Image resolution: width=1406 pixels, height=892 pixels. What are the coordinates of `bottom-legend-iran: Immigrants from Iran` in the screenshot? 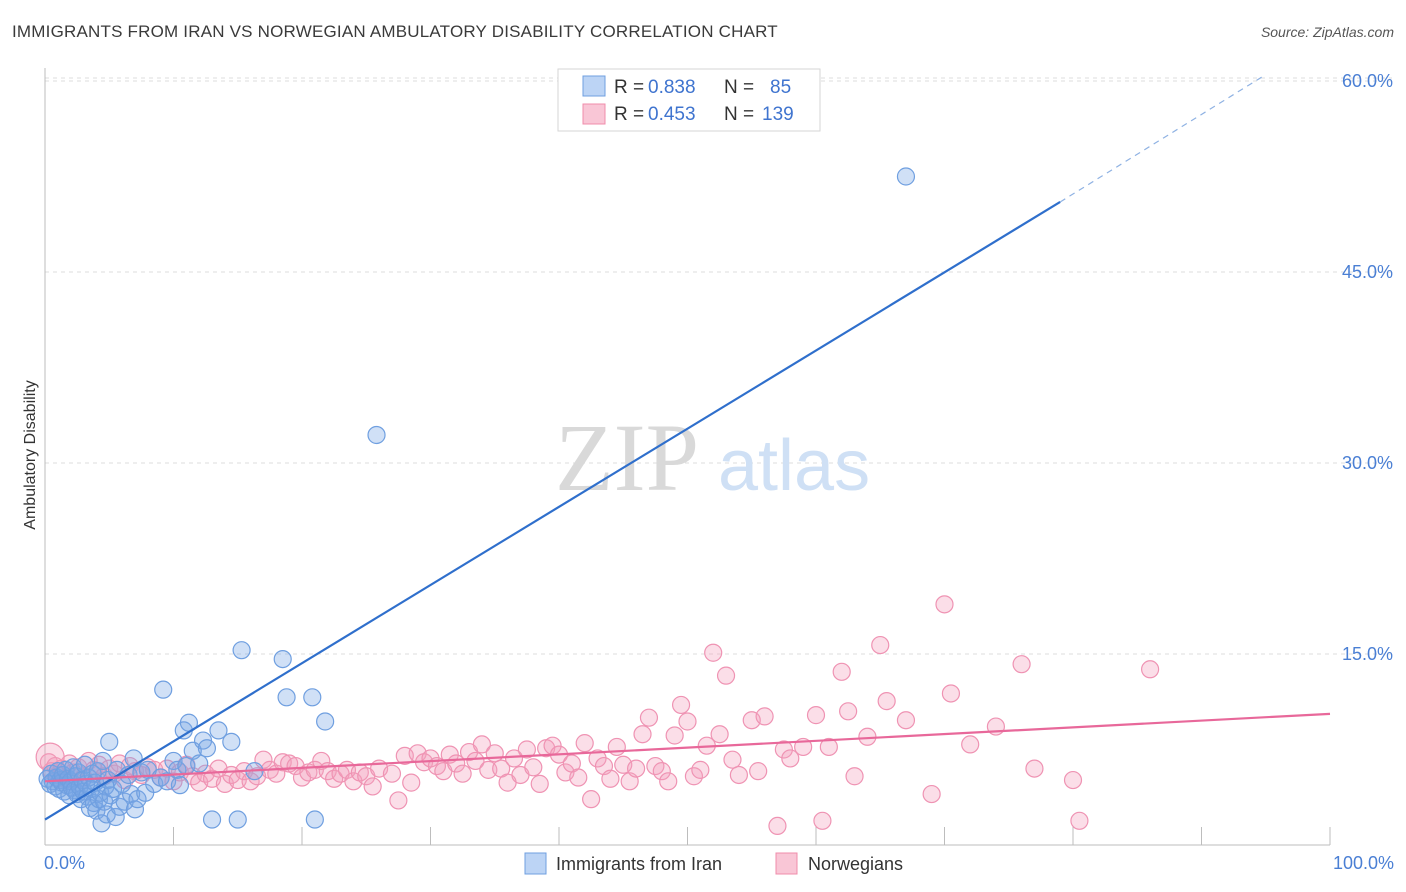 It's located at (639, 864).